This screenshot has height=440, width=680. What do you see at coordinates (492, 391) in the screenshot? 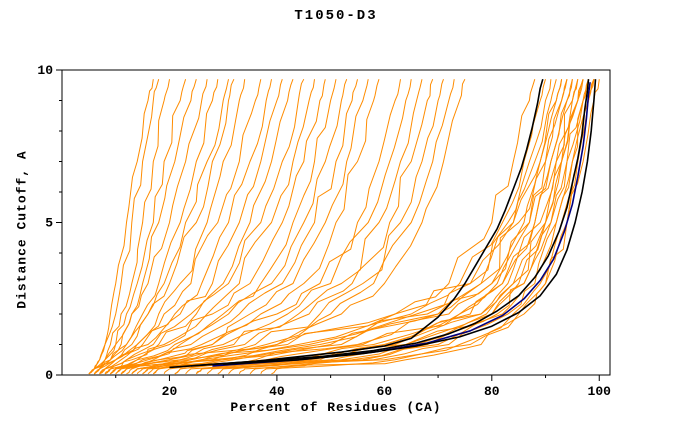
I see `x-tick-label: 80` at bounding box center [492, 391].